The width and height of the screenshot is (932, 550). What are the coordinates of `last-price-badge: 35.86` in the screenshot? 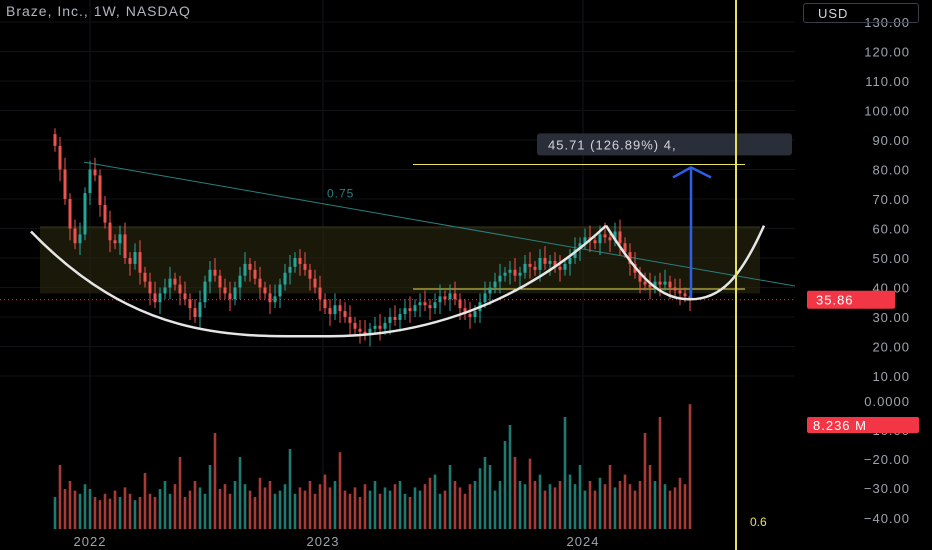 It's located at (851, 299).